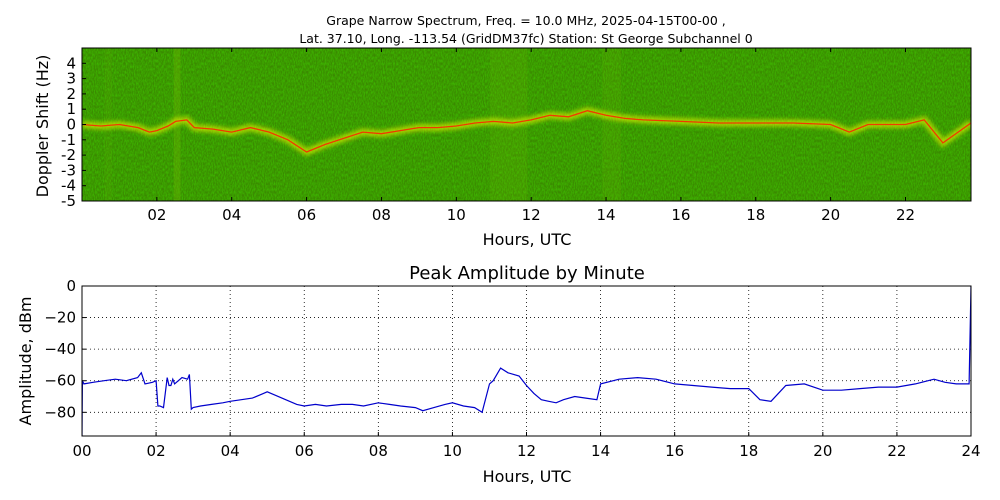 Image resolution: width=1000 pixels, height=500 pixels. I want to click on spectrogram-x-tick-label: 16, so click(680, 215).